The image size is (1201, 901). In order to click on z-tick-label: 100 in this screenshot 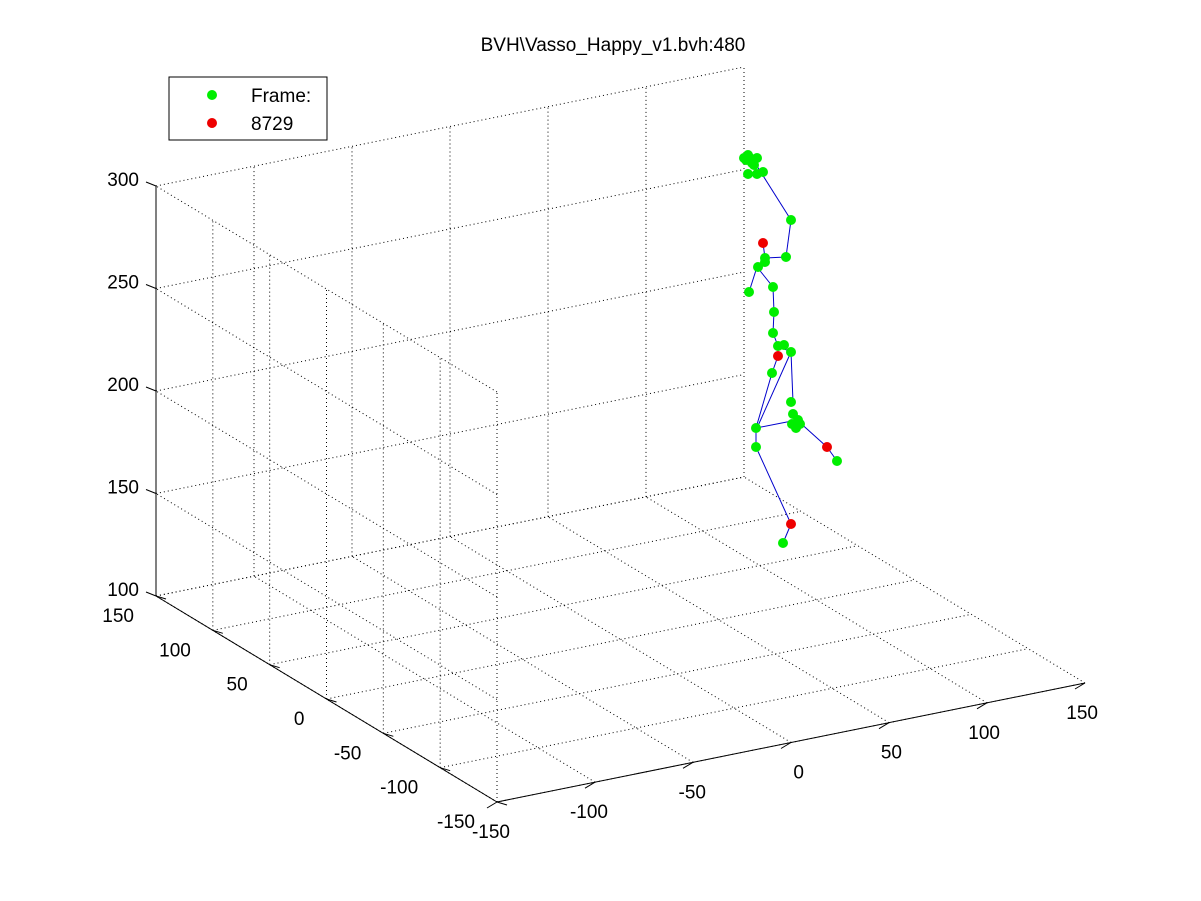, I will do `click(123, 590)`.